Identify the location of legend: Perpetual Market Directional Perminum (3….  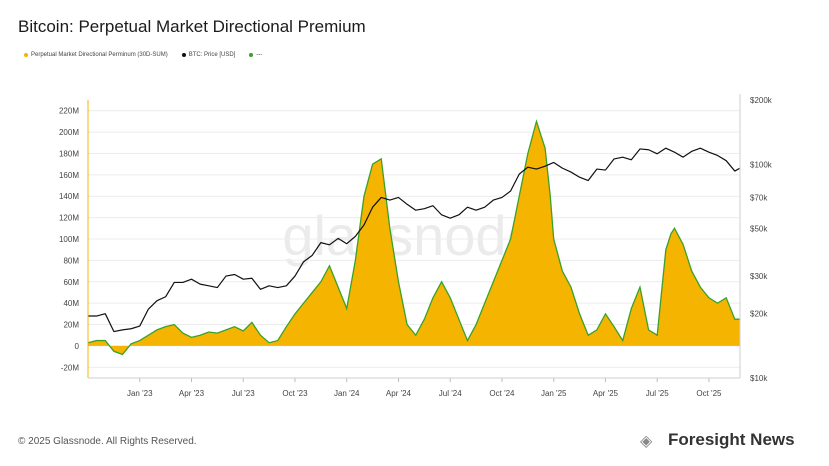
(143, 55).